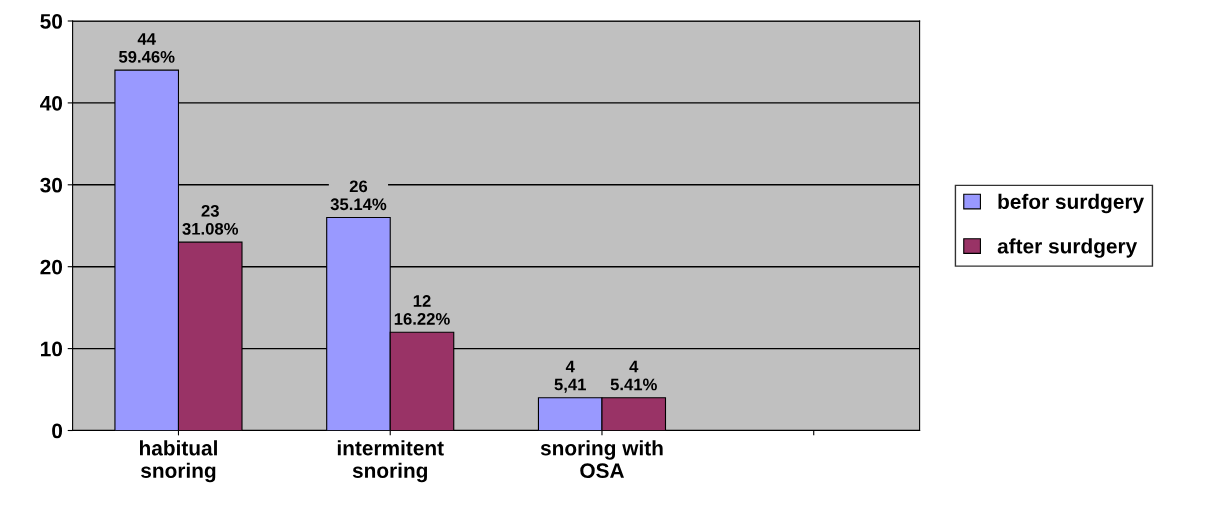 Image resolution: width=1210 pixels, height=525 pixels. Describe the element at coordinates (390, 461) in the screenshot. I see `x-tick-label: intermitent snoring` at that location.